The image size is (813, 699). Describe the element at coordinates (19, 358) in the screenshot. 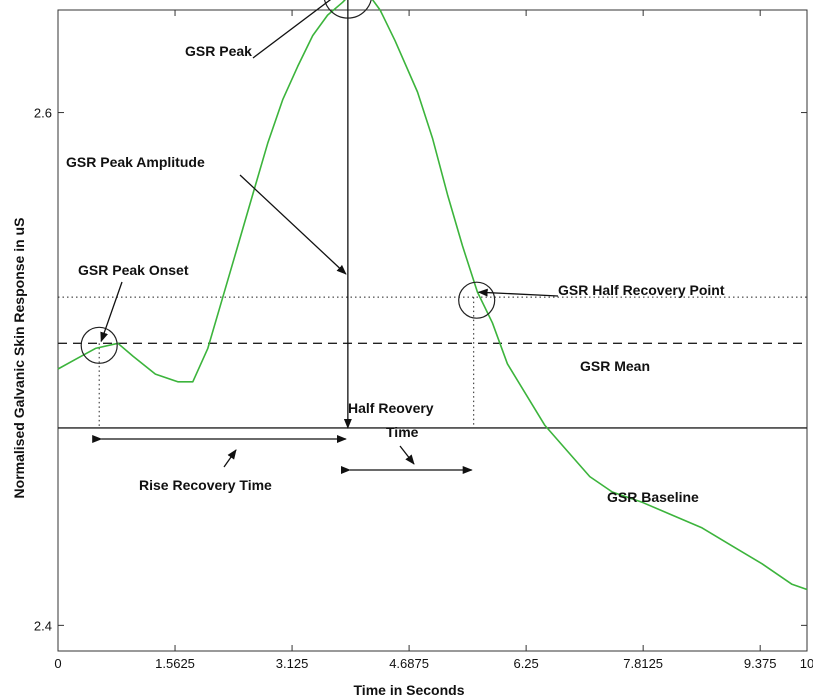

I see `y-axis-title: Normalised Galvanic Skin Response in uS` at that location.